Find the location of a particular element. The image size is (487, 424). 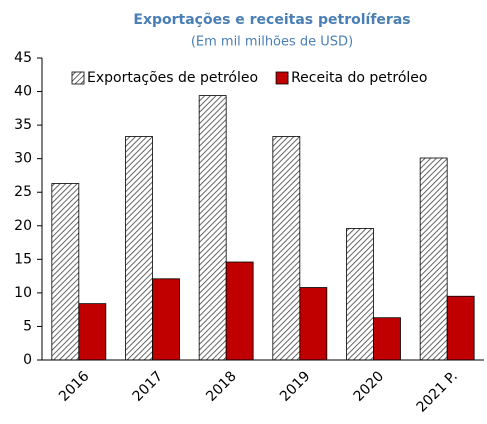

legend-label: Exportações de petróleo is located at coordinates (172, 78).